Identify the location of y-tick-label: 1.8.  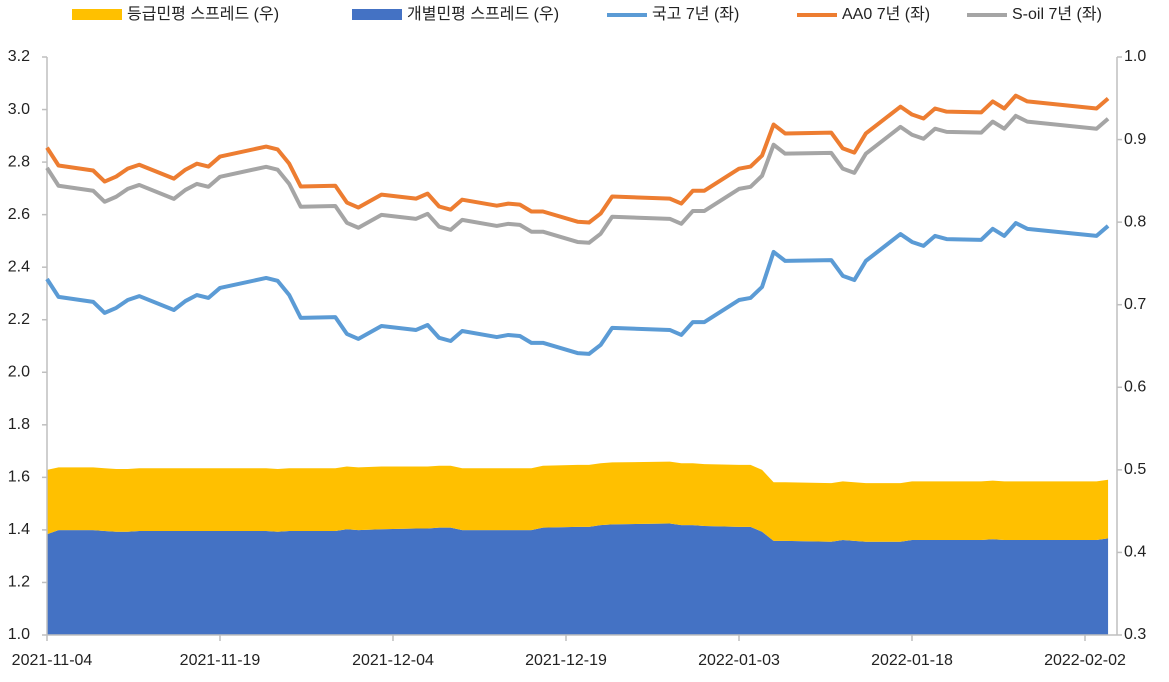
(19, 424).